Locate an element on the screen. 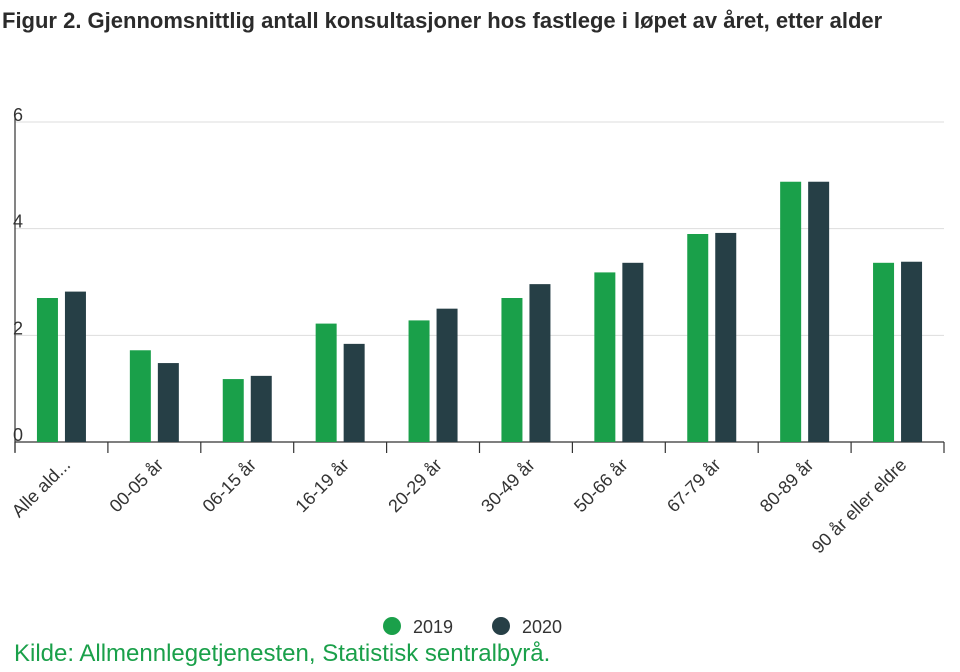 This screenshot has height=672, width=960. legend-label: 2020 is located at coordinates (542, 627).